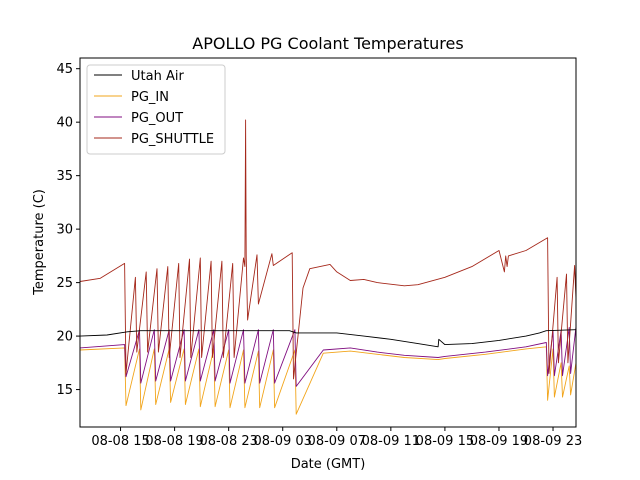 Image resolution: width=640 pixels, height=480 pixels. What do you see at coordinates (64, 123) in the screenshot?
I see `y-tick-label: 40` at bounding box center [64, 123].